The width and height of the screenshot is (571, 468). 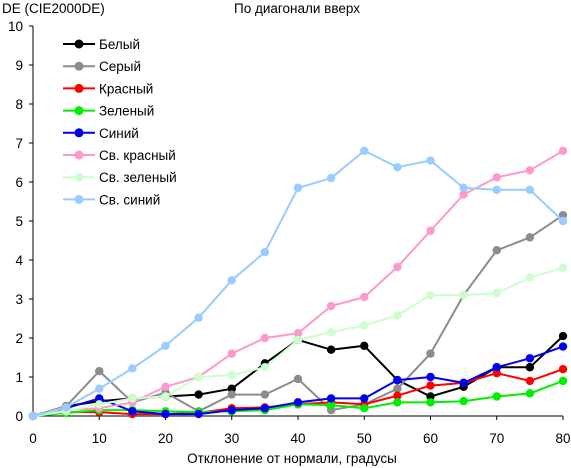 I want to click on legend-item: Белый, so click(x=101, y=44).